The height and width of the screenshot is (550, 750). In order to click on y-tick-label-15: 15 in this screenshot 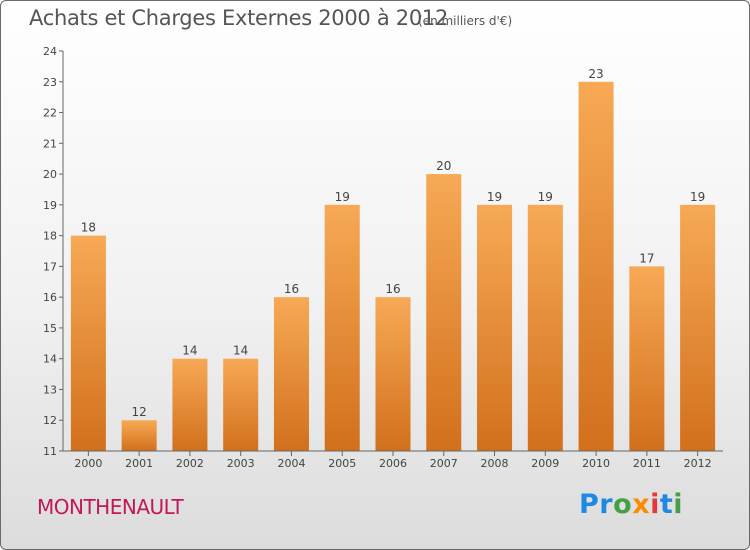, I will do `click(50, 328)`.